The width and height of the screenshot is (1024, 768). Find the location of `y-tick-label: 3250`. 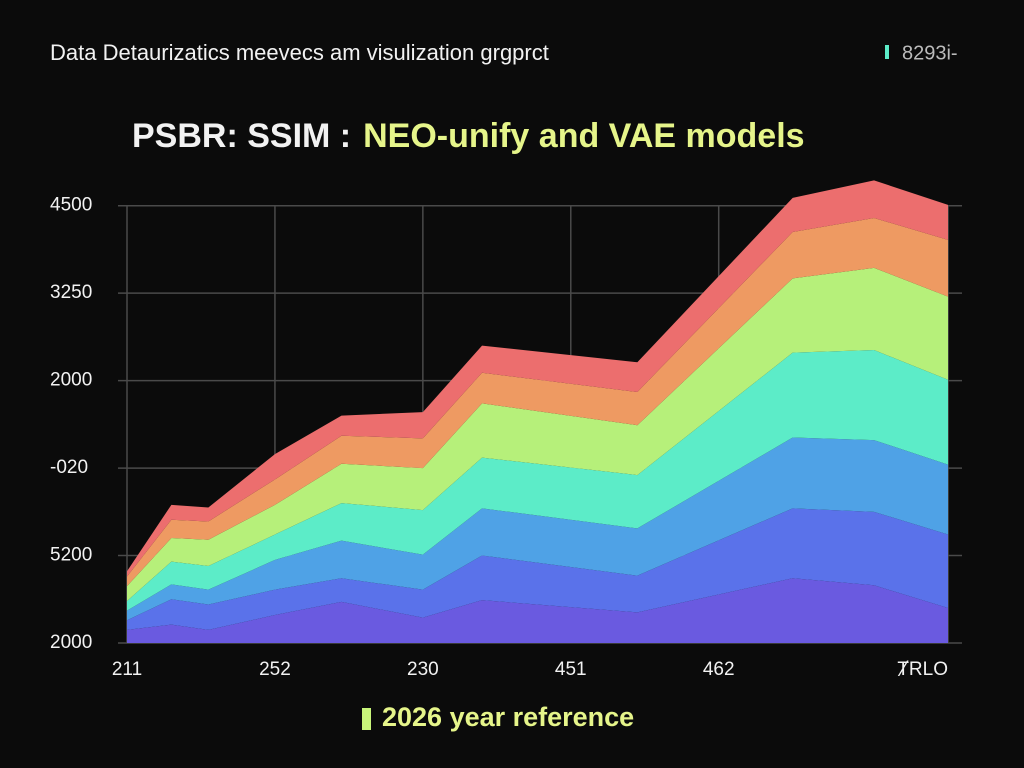

y-tick-label: 3250 is located at coordinates (71, 292).